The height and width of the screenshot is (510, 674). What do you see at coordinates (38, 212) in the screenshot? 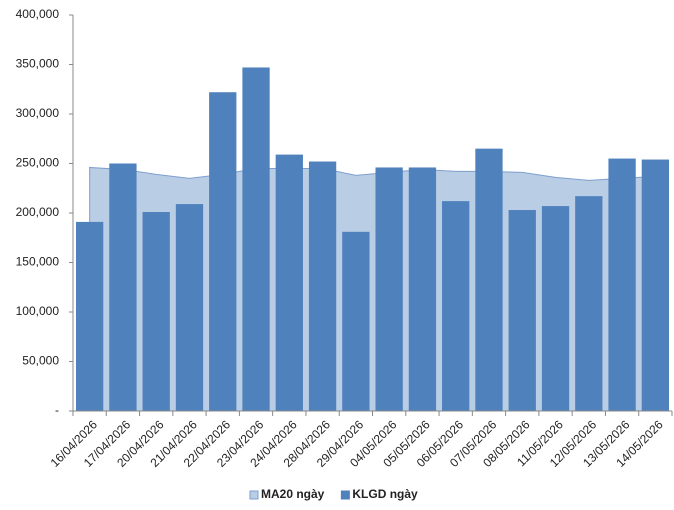
I see `y-tick-label: 200,000` at bounding box center [38, 212].